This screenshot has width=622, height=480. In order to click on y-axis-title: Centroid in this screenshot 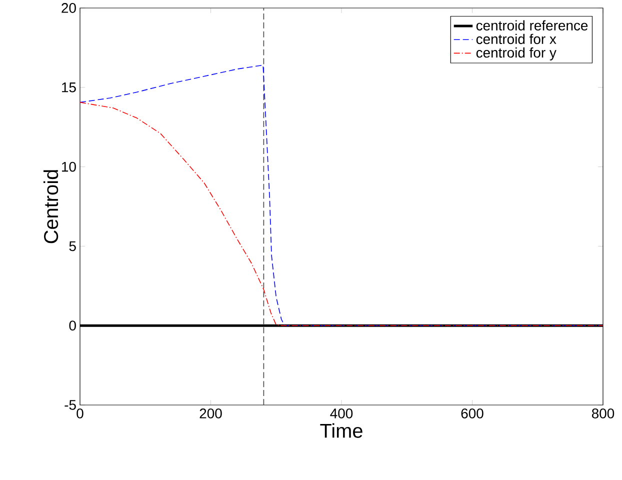, I will do `click(50, 207)`.